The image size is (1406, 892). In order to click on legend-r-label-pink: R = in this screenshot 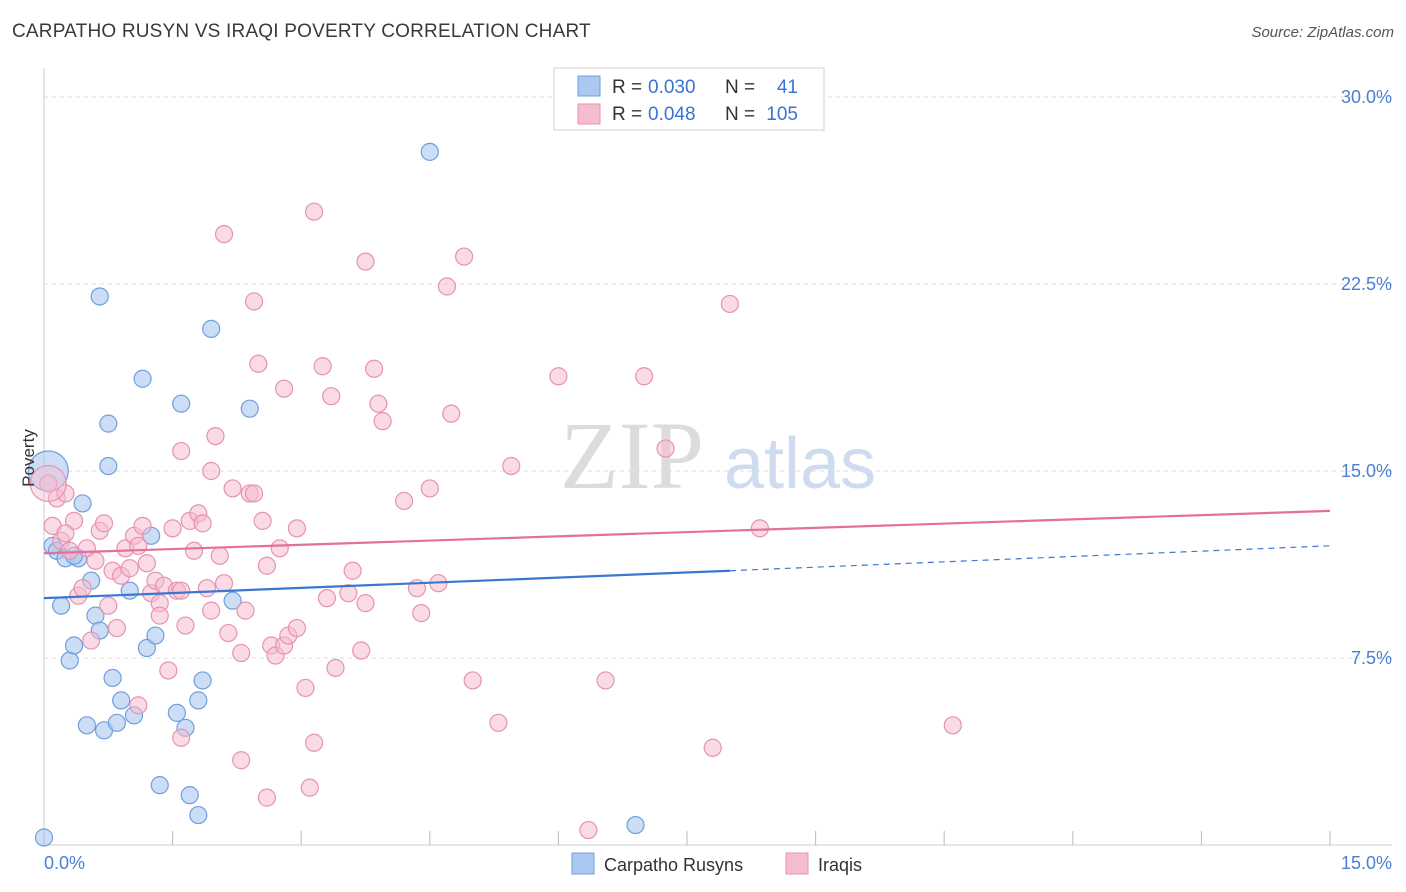, I will do `click(627, 114)`.